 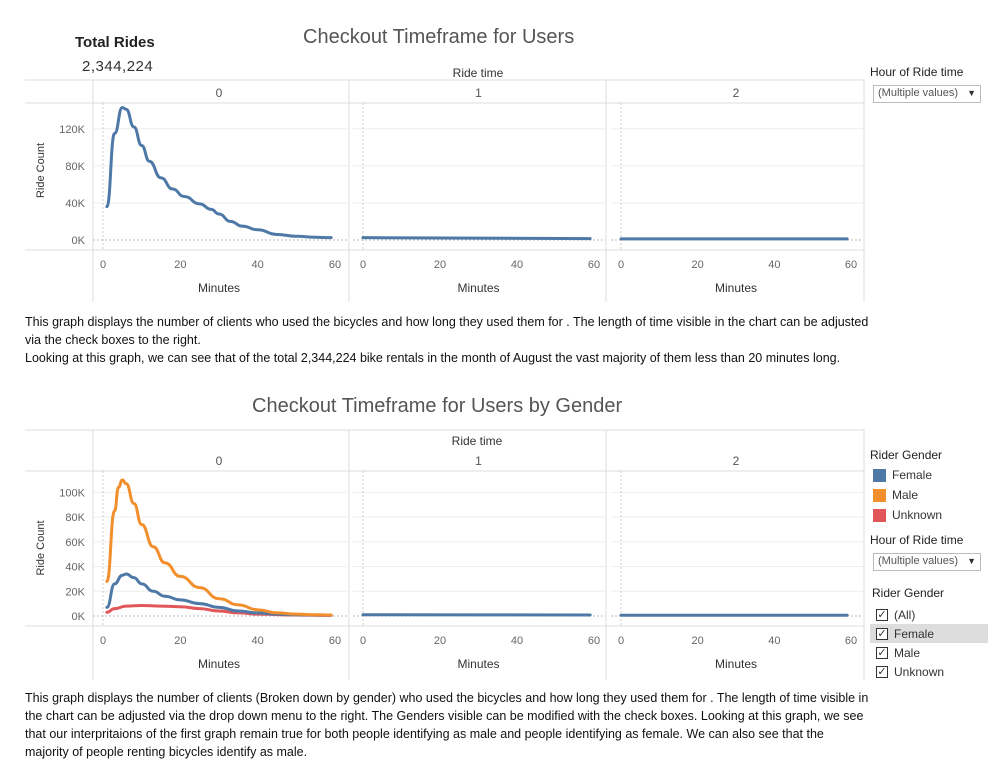 I want to click on gender-option-label: Female, so click(x=914, y=633).